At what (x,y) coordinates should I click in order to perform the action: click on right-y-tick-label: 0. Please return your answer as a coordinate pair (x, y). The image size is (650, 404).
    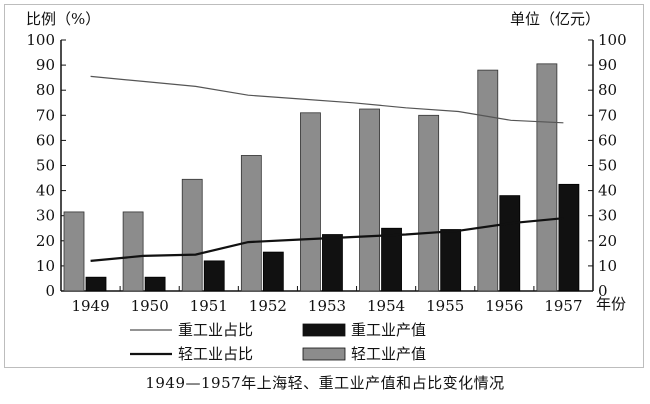
    Looking at the image, I should click on (603, 291).